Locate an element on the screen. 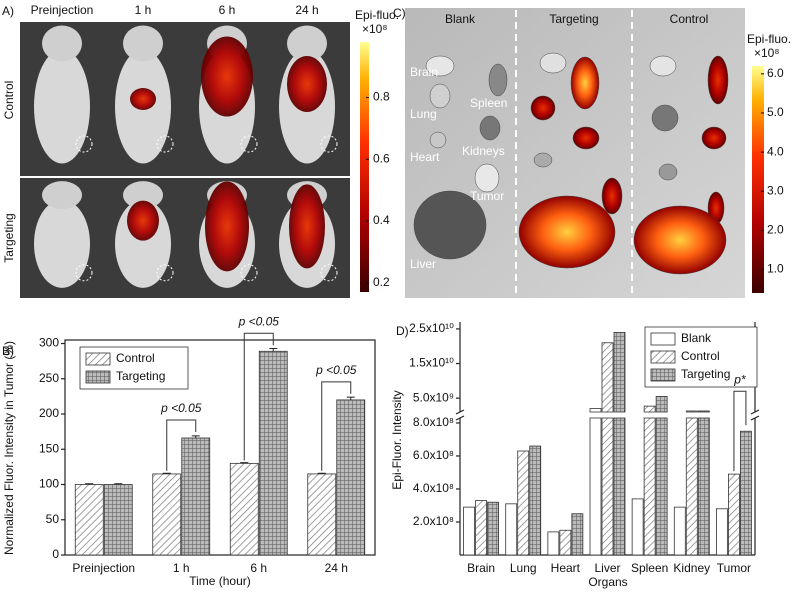 This screenshot has width=800, height=593. y-tick-label: 6.0x10⁸ is located at coordinates (433, 455).